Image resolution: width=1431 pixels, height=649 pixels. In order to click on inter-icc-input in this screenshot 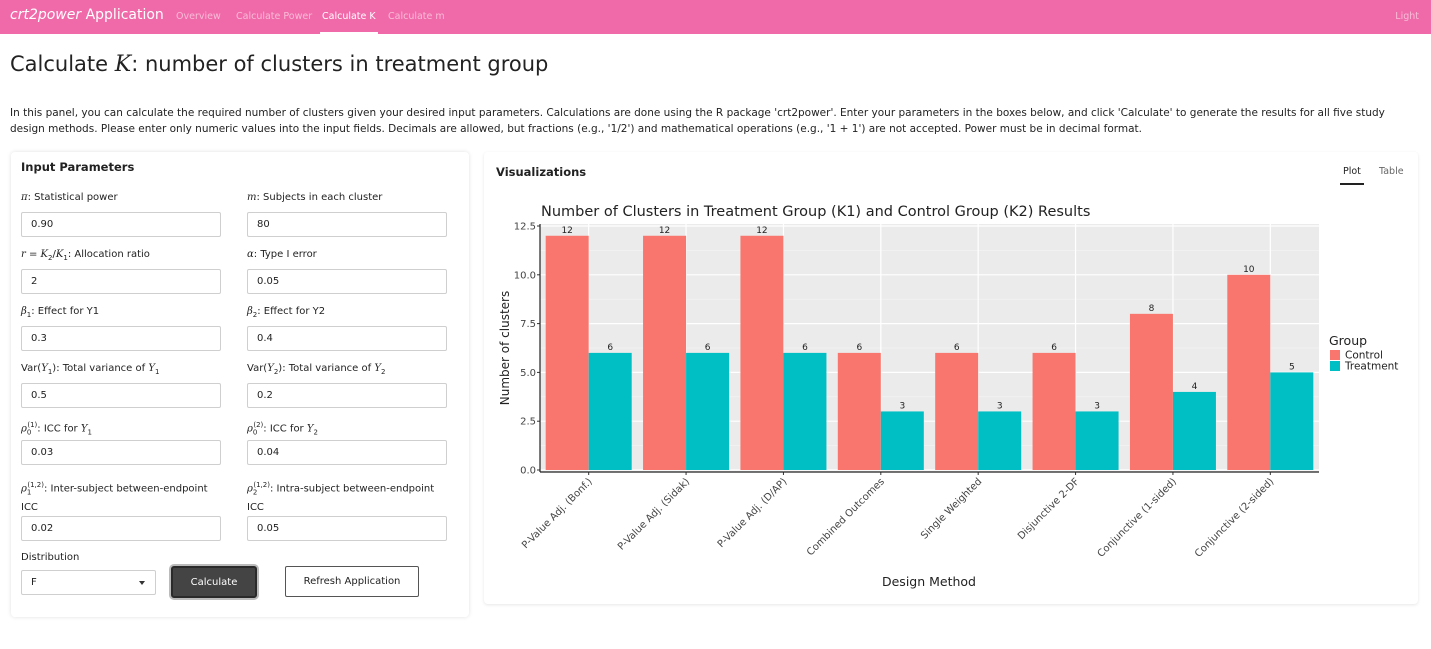, I will do `click(121, 528)`.